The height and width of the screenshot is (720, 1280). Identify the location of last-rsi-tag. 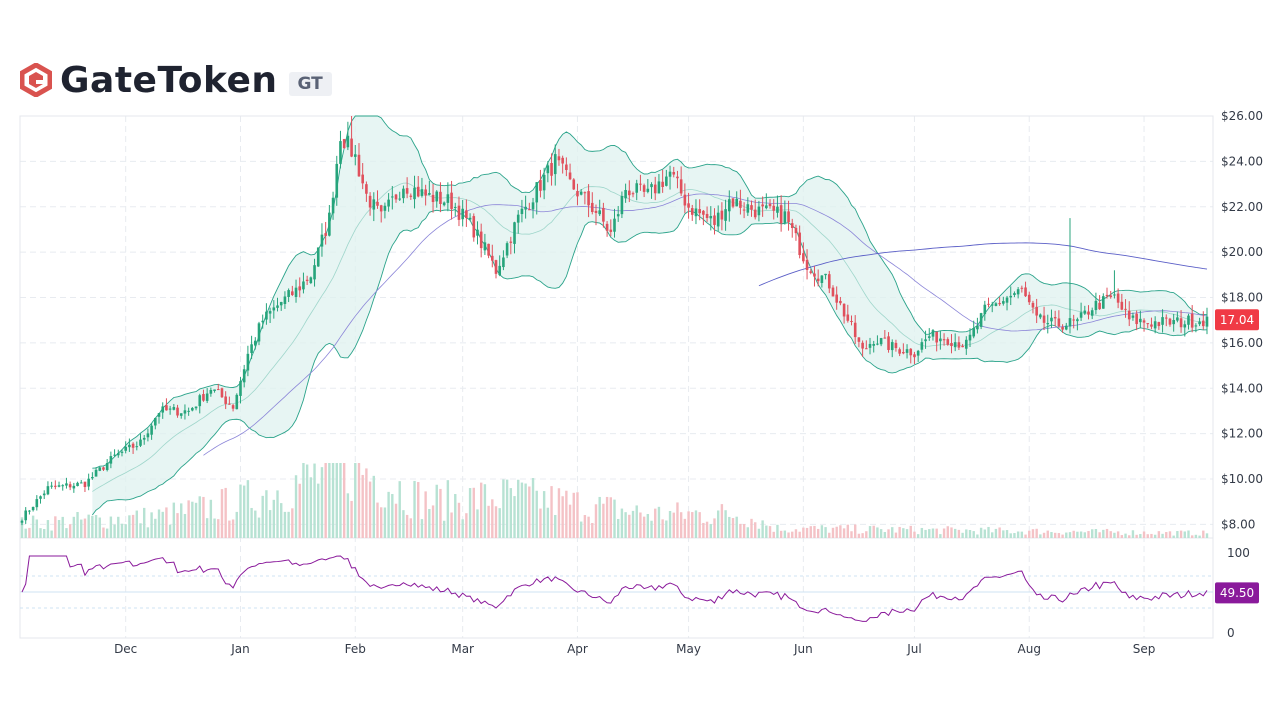
(1237, 593).